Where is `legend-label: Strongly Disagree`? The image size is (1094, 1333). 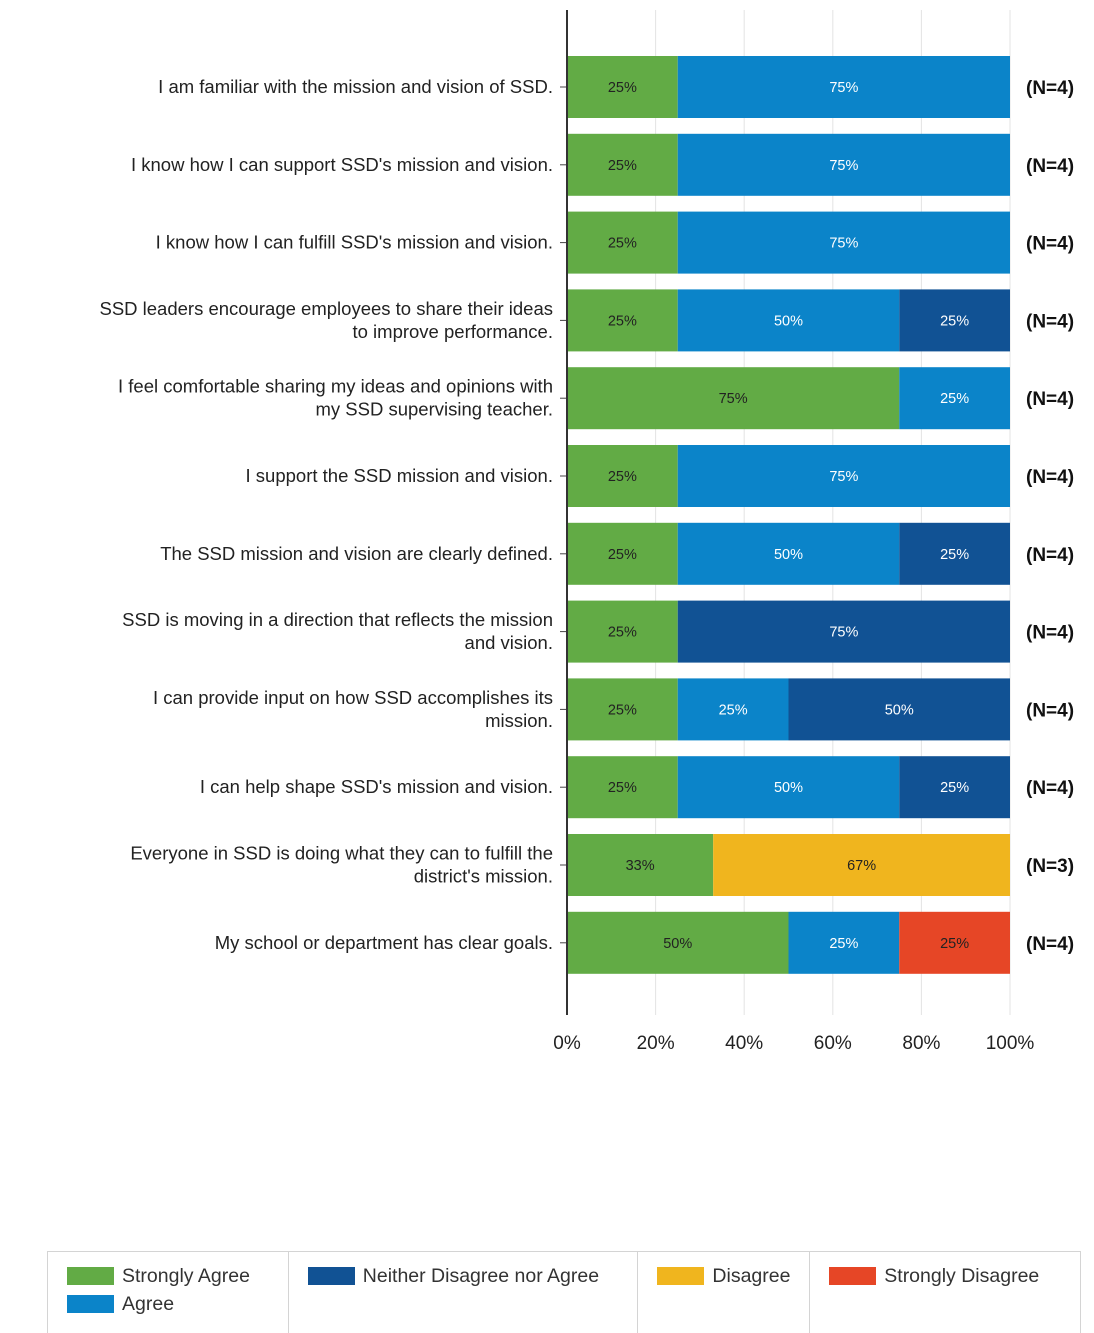
legend-label: Strongly Disagree is located at coordinates (962, 1275).